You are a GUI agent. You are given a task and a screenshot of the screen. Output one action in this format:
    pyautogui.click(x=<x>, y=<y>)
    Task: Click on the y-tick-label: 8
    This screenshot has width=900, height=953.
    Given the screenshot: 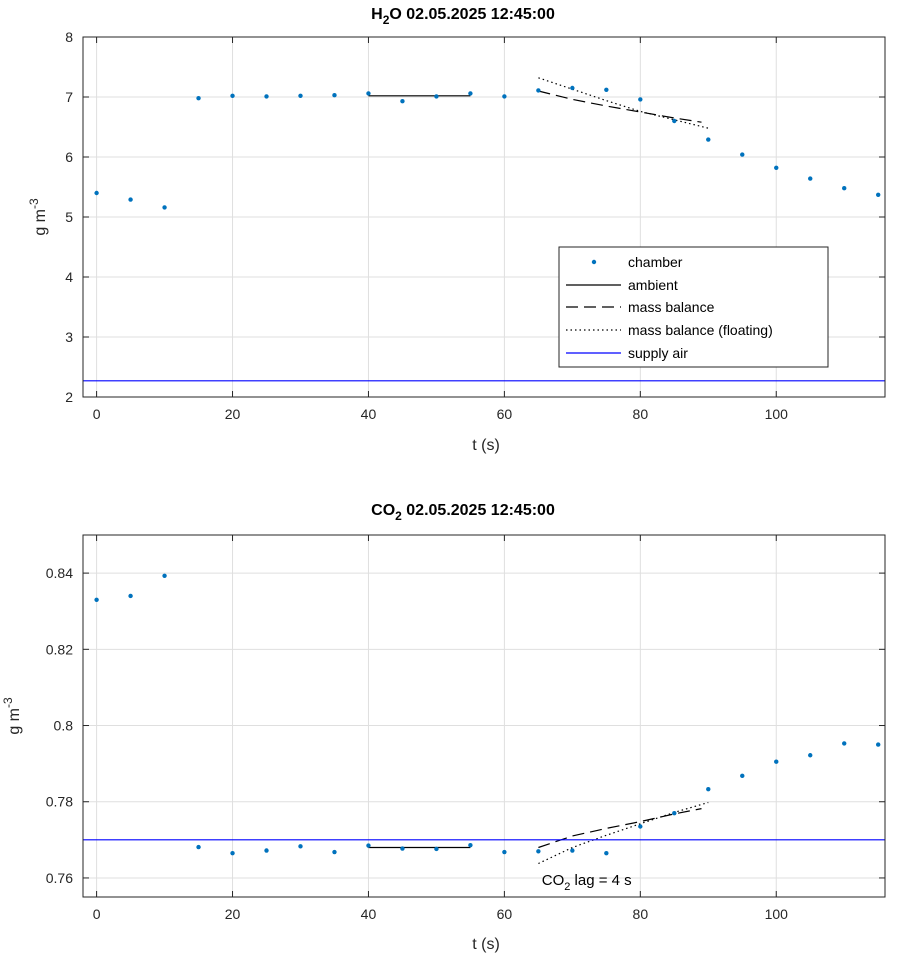 What is the action you would take?
    pyautogui.click(x=69, y=37)
    